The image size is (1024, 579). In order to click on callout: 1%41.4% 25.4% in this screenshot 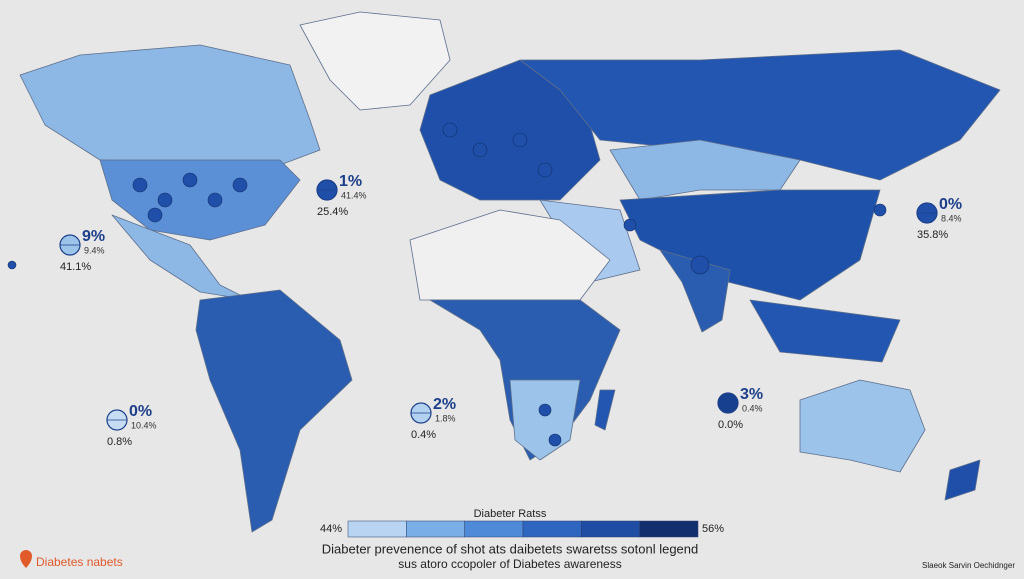, I will do `click(341, 195)`.